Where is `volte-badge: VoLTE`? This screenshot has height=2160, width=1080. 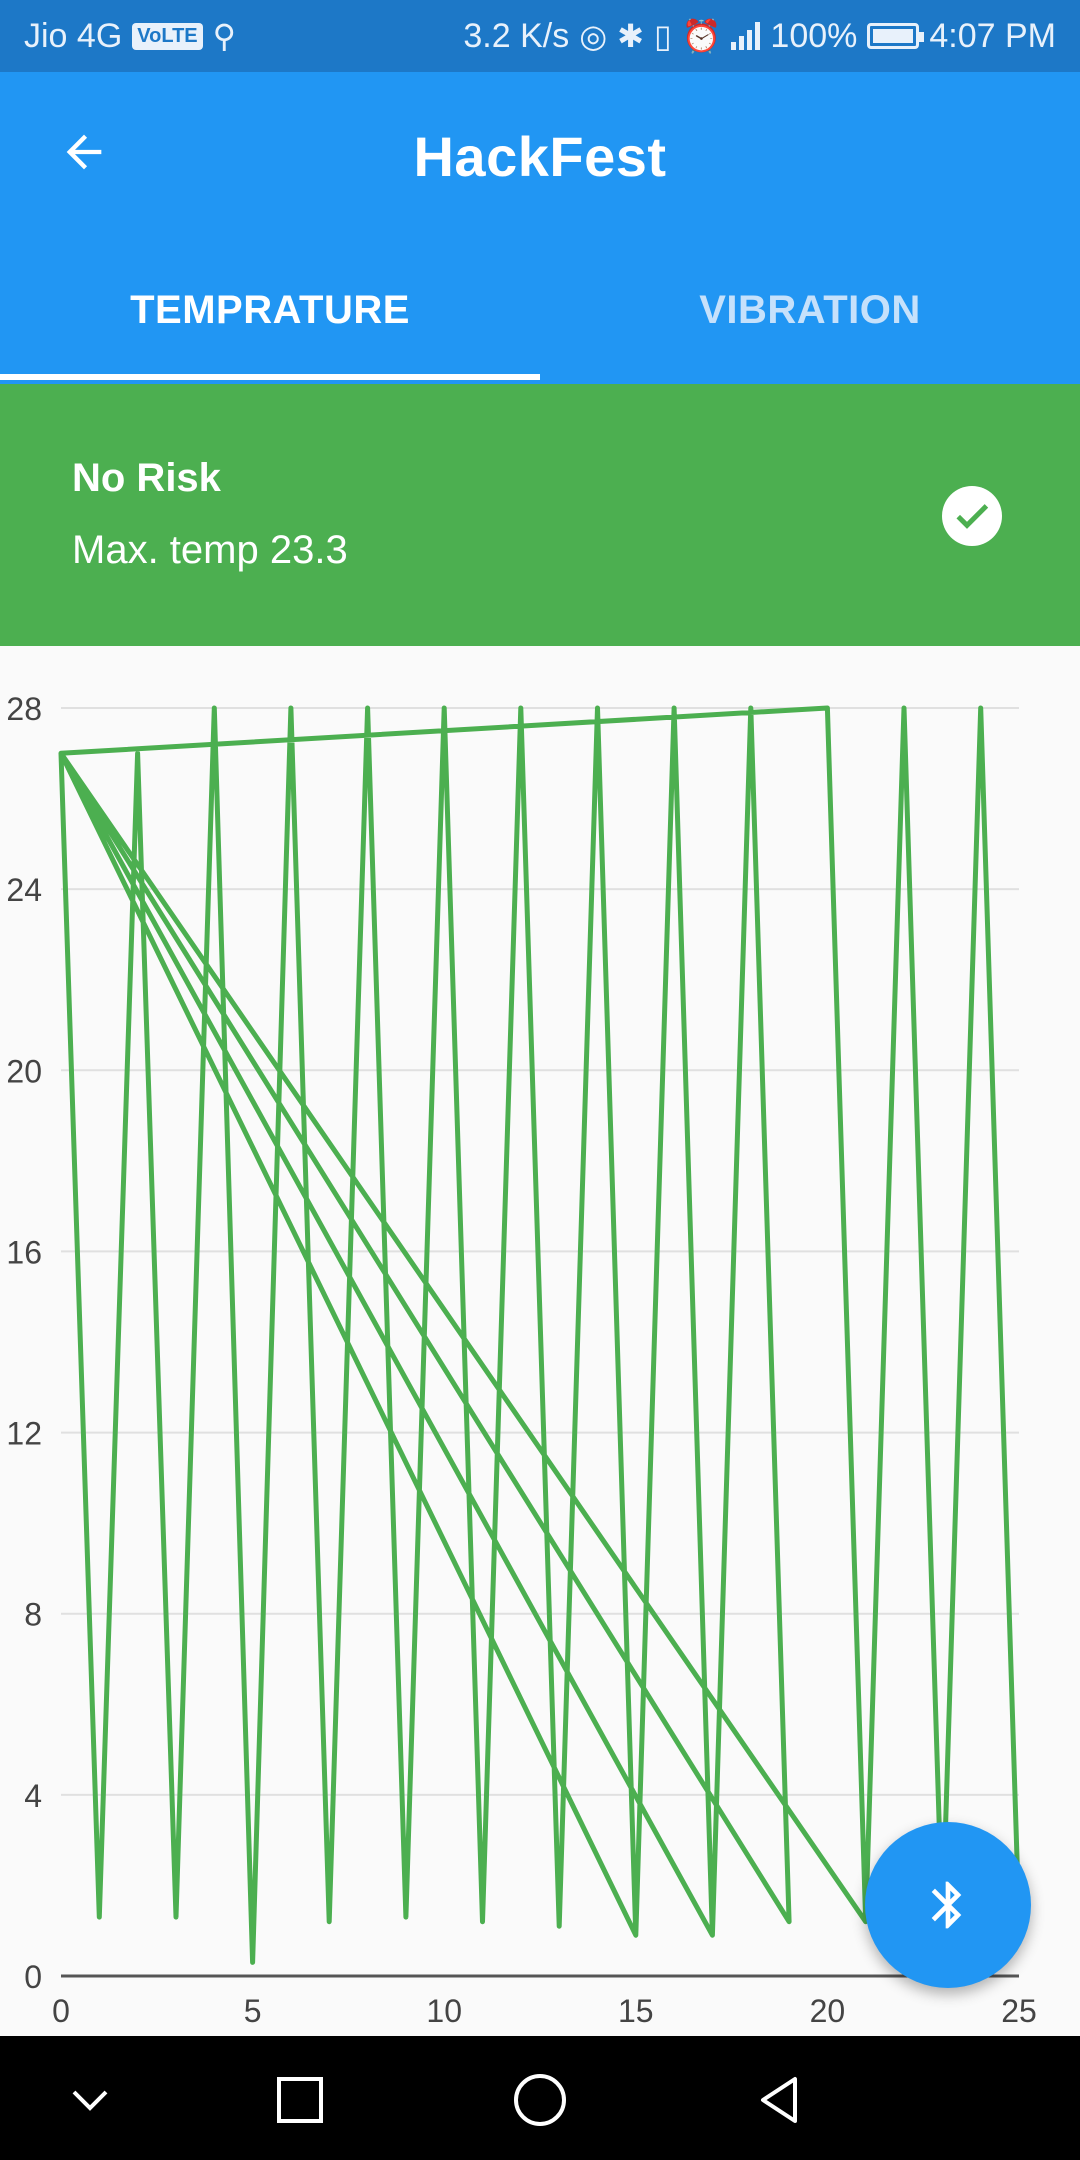 volte-badge: VoLTE is located at coordinates (167, 36).